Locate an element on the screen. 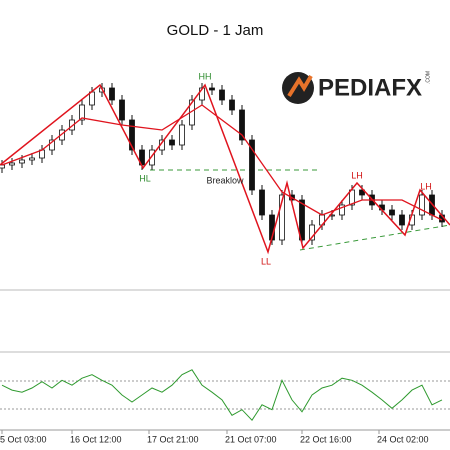  annotation: Breaklow is located at coordinates (225, 180).